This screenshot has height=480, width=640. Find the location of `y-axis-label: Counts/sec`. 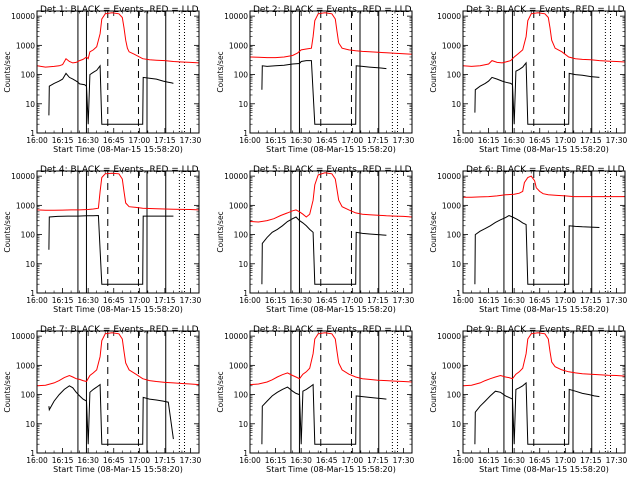

y-axis-label: Counts/sec is located at coordinates (433, 71).